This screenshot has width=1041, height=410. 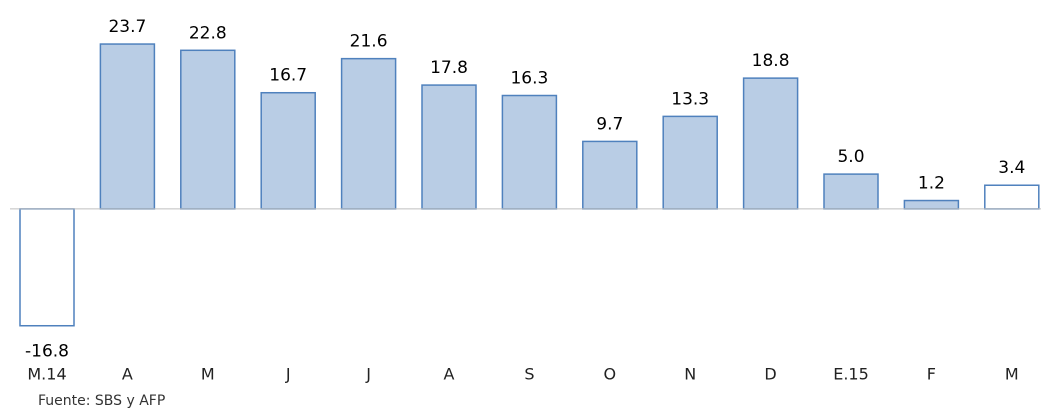 What do you see at coordinates (449, 68) in the screenshot?
I see `value-label: 17.8` at bounding box center [449, 68].